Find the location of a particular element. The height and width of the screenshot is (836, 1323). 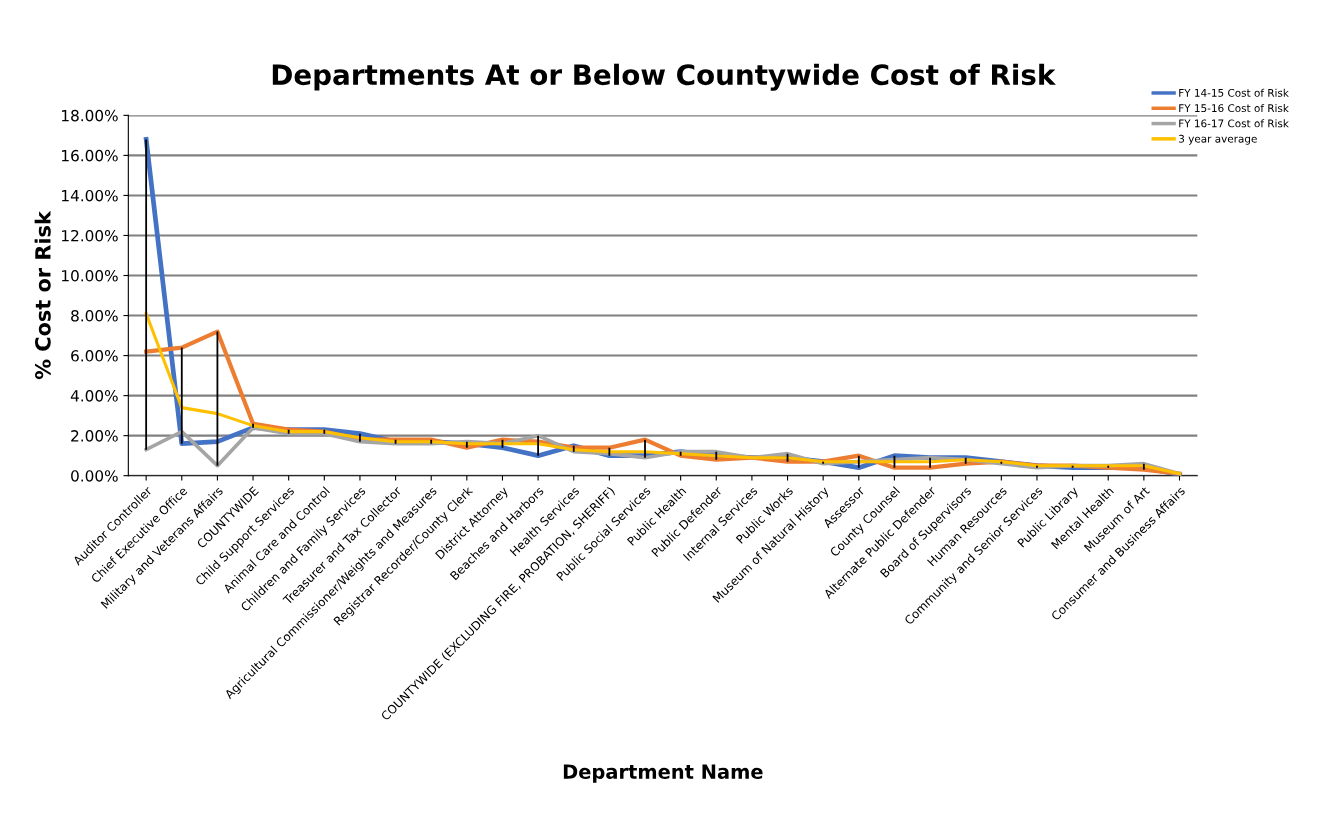

y-tick-label: 18.00% is located at coordinates (90, 115).